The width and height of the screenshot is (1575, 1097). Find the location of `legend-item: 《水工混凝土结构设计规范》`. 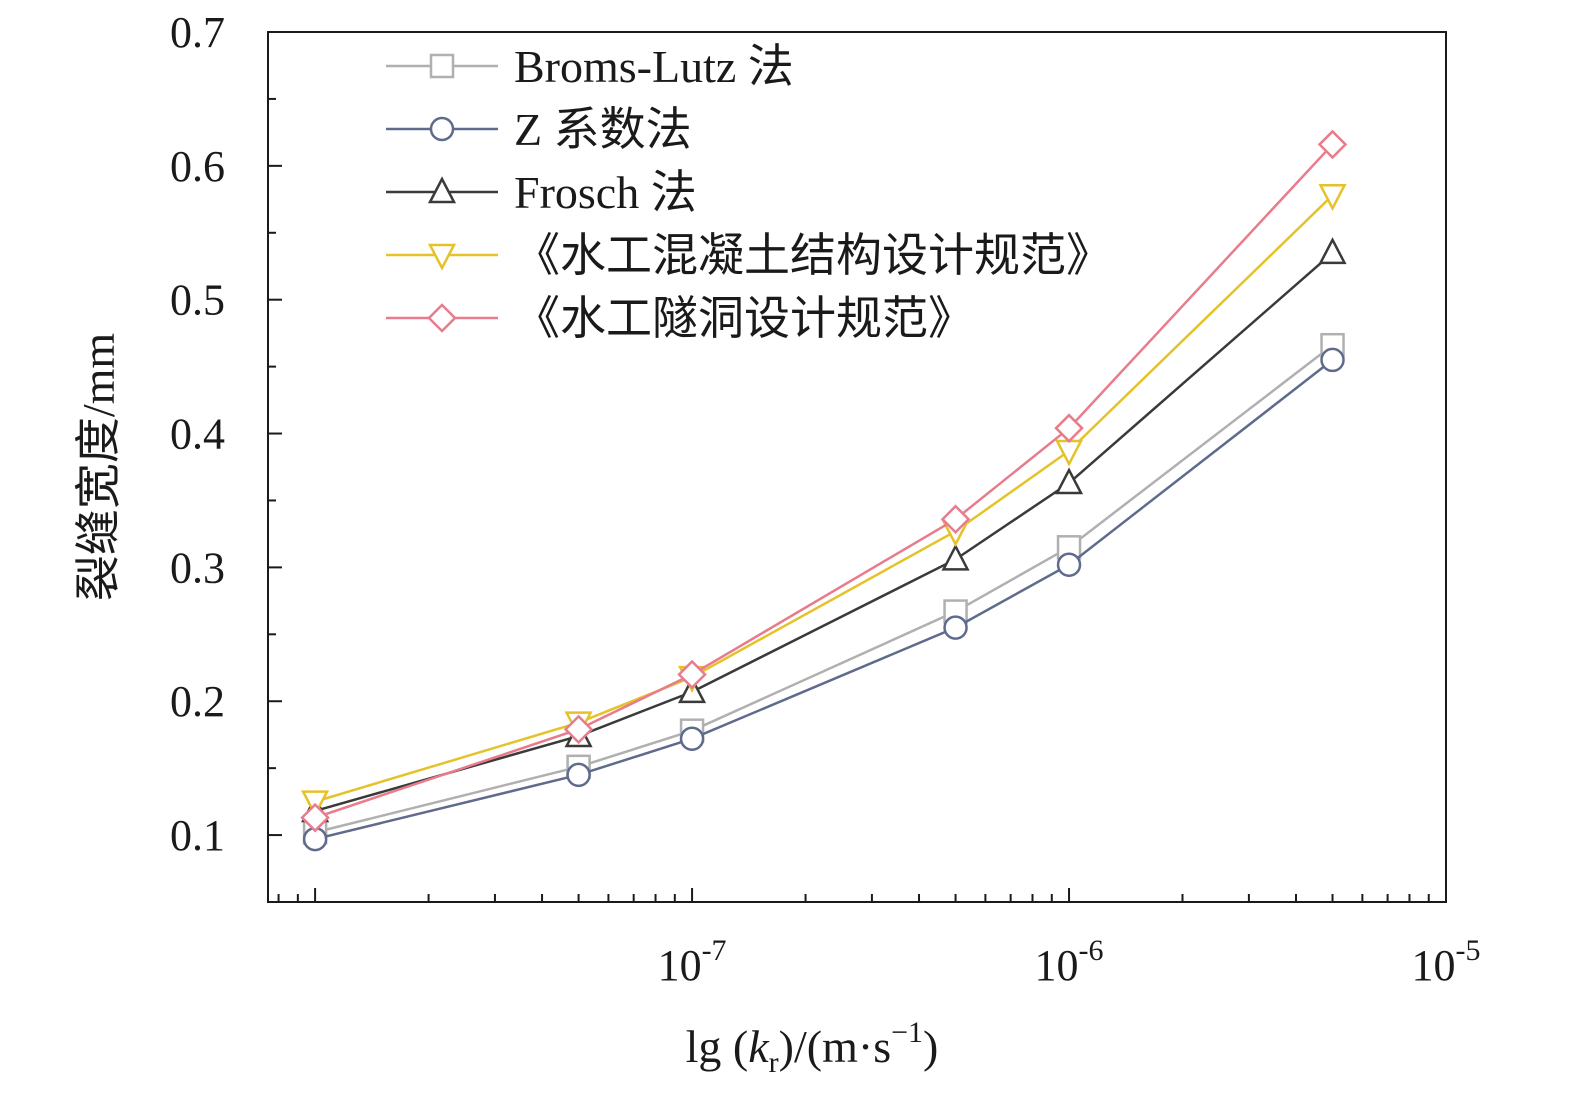

legend-item: 《水工混凝土结构设计规范》 is located at coordinates (749, 255).